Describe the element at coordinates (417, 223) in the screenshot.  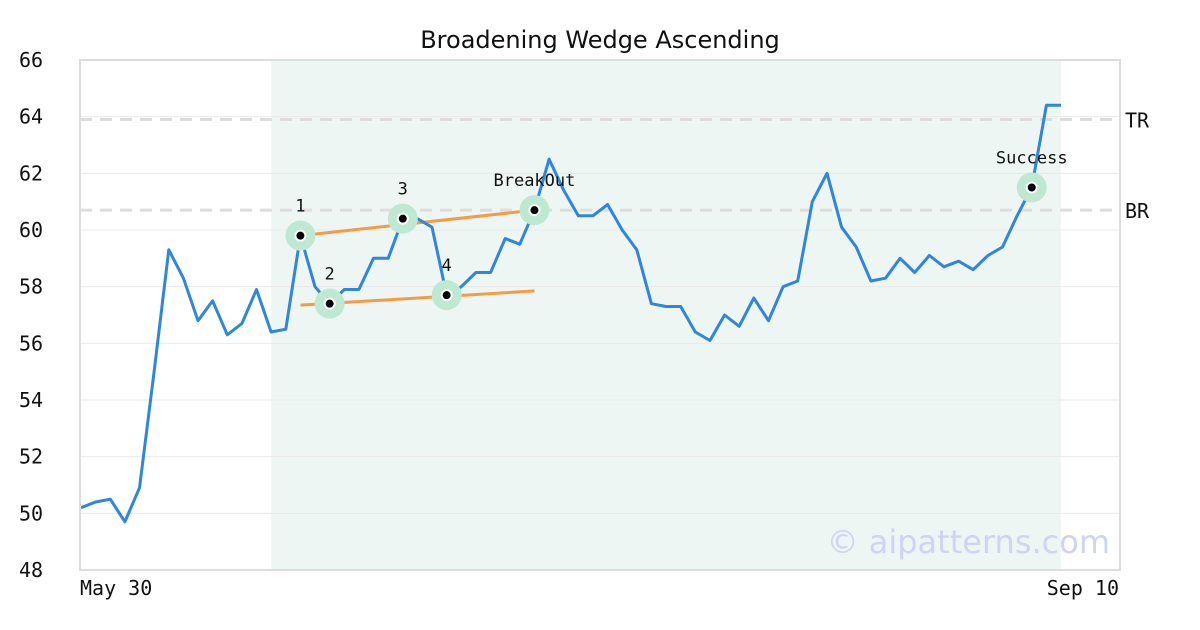
I see `upper-trendline` at that location.